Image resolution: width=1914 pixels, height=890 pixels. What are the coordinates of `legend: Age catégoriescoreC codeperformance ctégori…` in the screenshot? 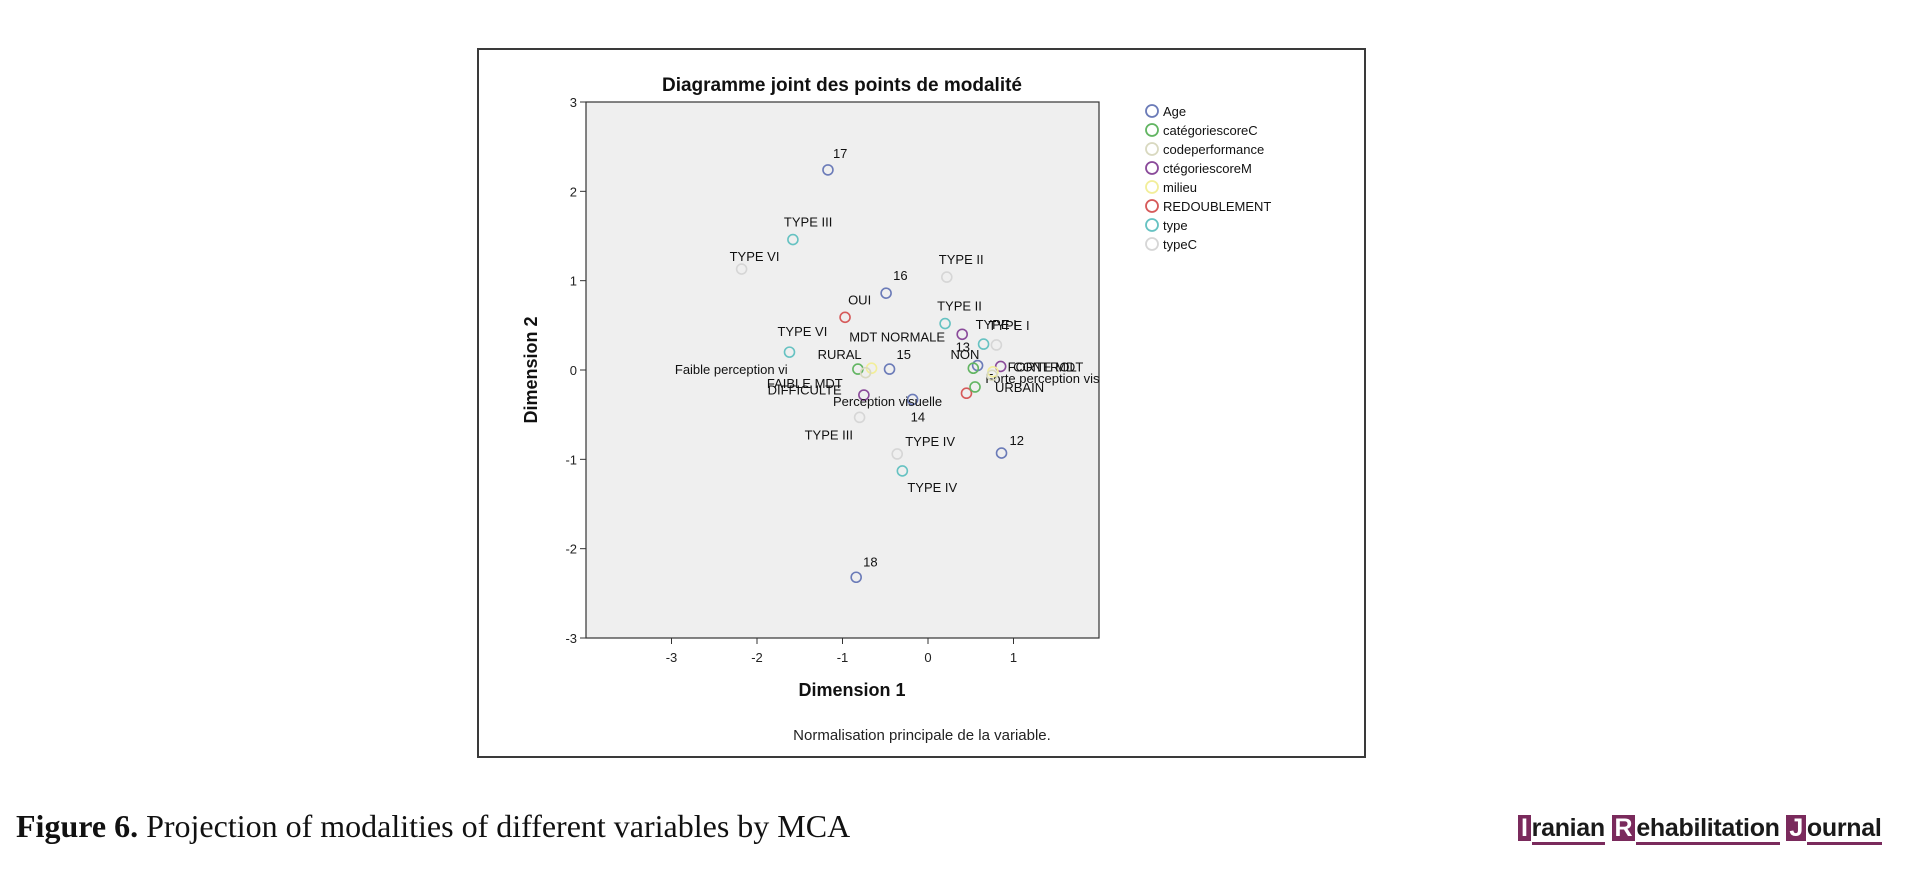 It's located at (1208, 178).